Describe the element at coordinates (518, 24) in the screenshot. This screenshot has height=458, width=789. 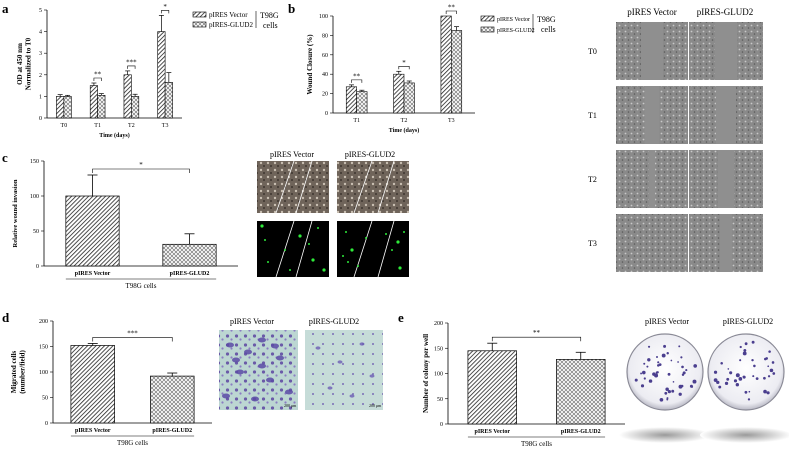
I see `legend-b: pIRES Vector pIRES-GLUD2 T98G cells` at that location.